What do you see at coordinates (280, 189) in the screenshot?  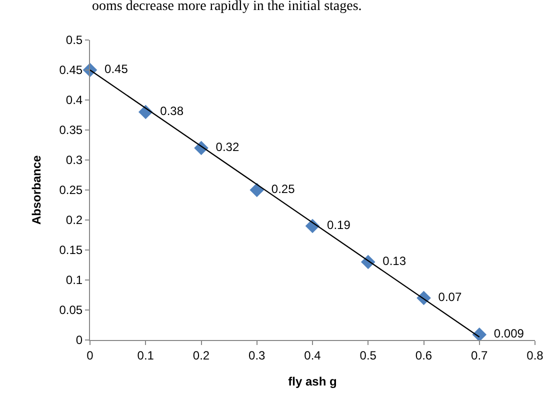 I see `data-label: 0.25` at bounding box center [280, 189].